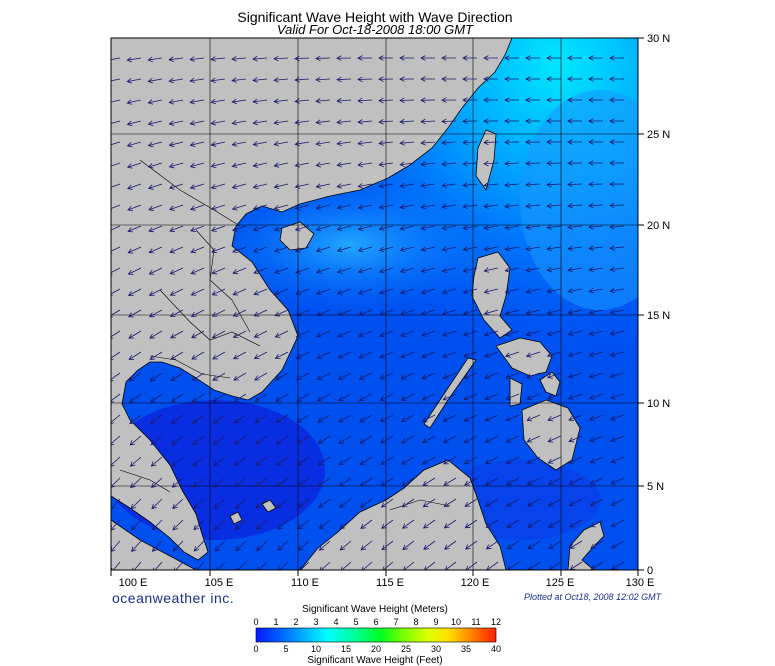  What do you see at coordinates (275, 622) in the screenshot?
I see `legend-meters-tick: 1` at bounding box center [275, 622].